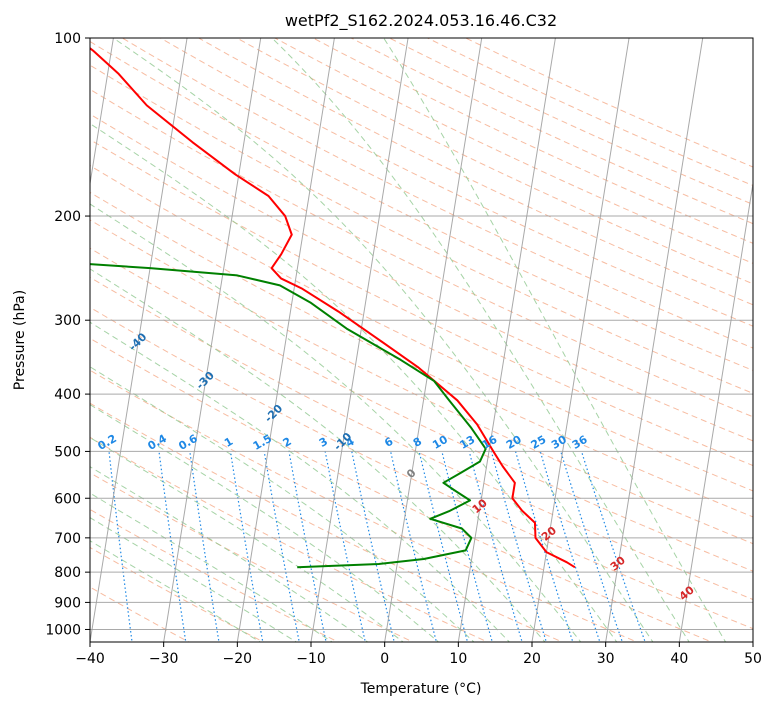  I want to click on x-tick-label: 50, so click(753, 659).